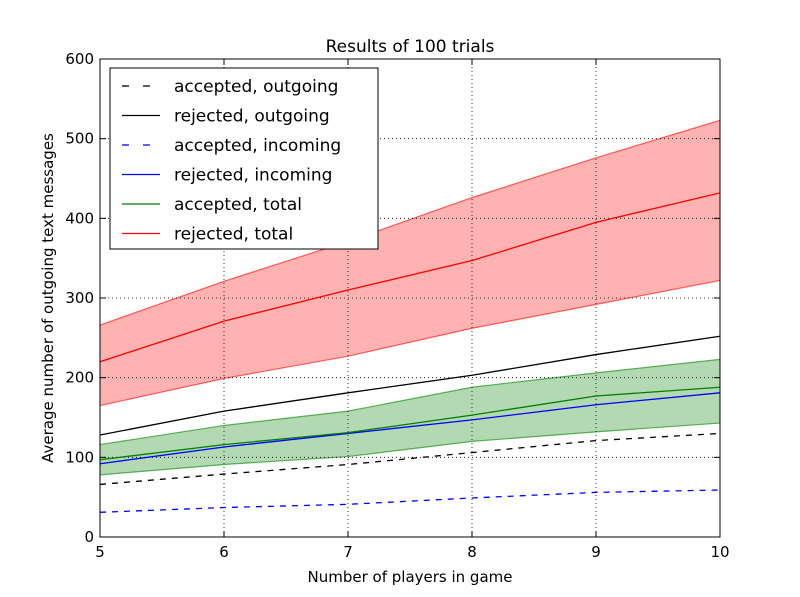 The image size is (800, 597). I want to click on series-line-rejected-incoming, so click(410, 428).